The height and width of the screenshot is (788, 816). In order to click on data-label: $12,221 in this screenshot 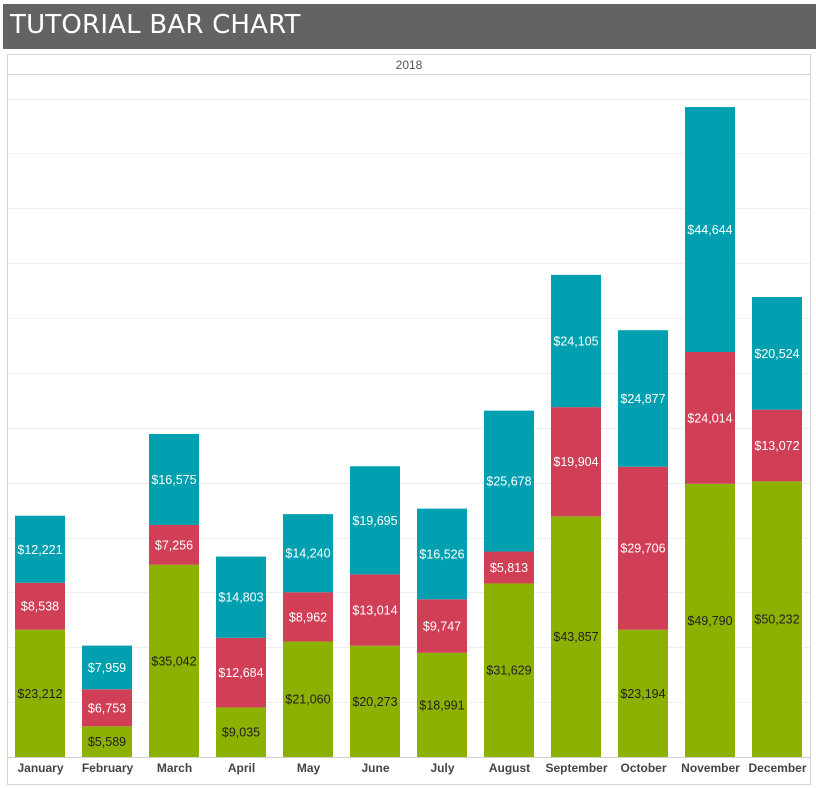, I will do `click(39, 550)`.